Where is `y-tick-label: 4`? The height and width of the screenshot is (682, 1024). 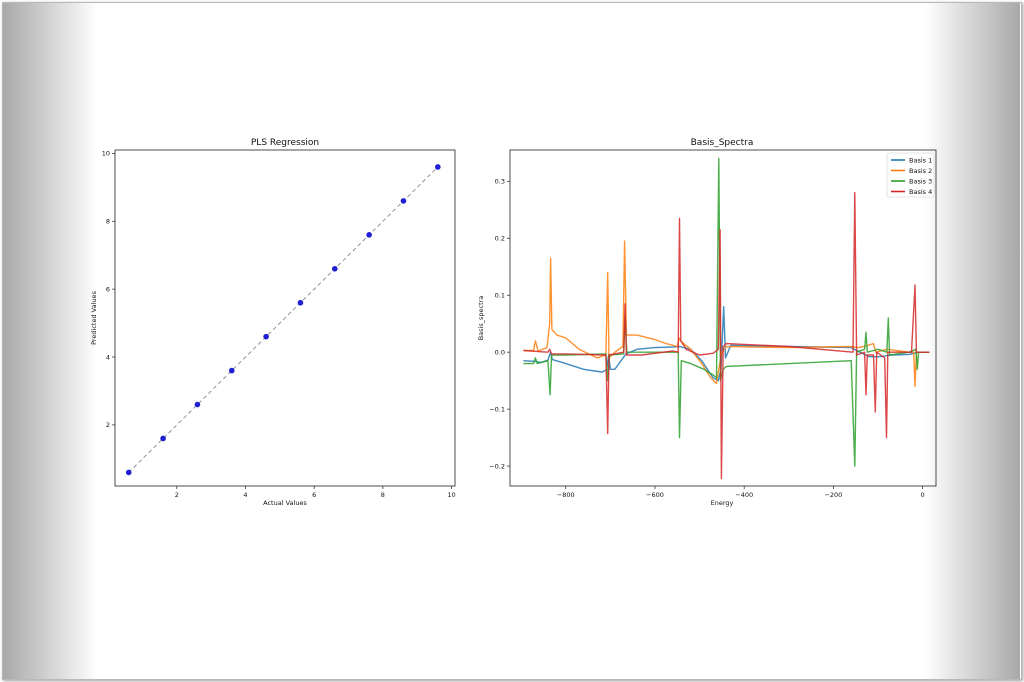 y-tick-label: 4 is located at coordinates (108, 357).